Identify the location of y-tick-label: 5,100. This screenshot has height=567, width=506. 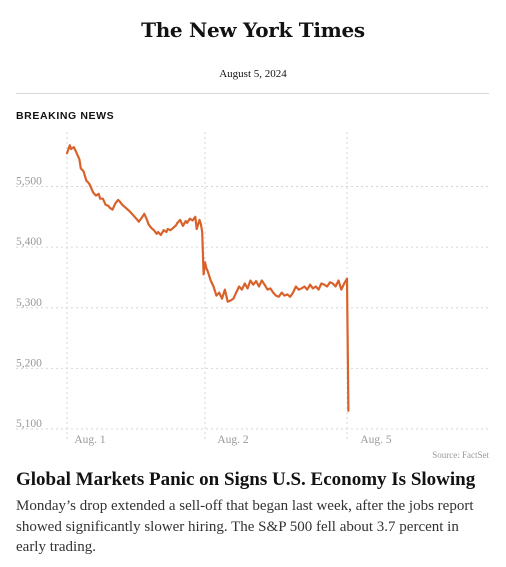
(29, 424).